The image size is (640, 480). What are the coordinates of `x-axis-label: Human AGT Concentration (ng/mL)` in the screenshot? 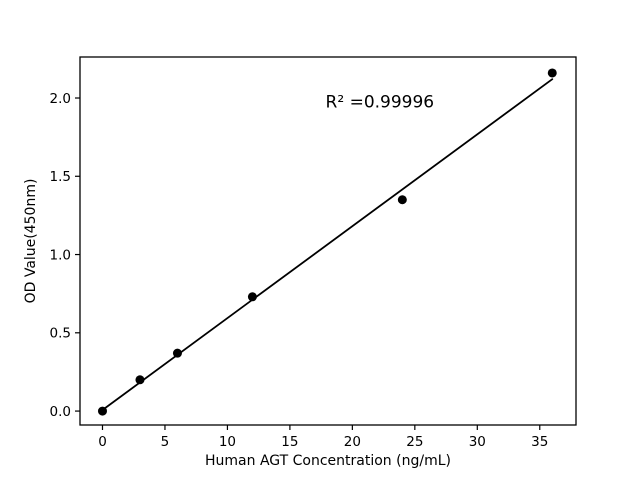 It's located at (328, 461).